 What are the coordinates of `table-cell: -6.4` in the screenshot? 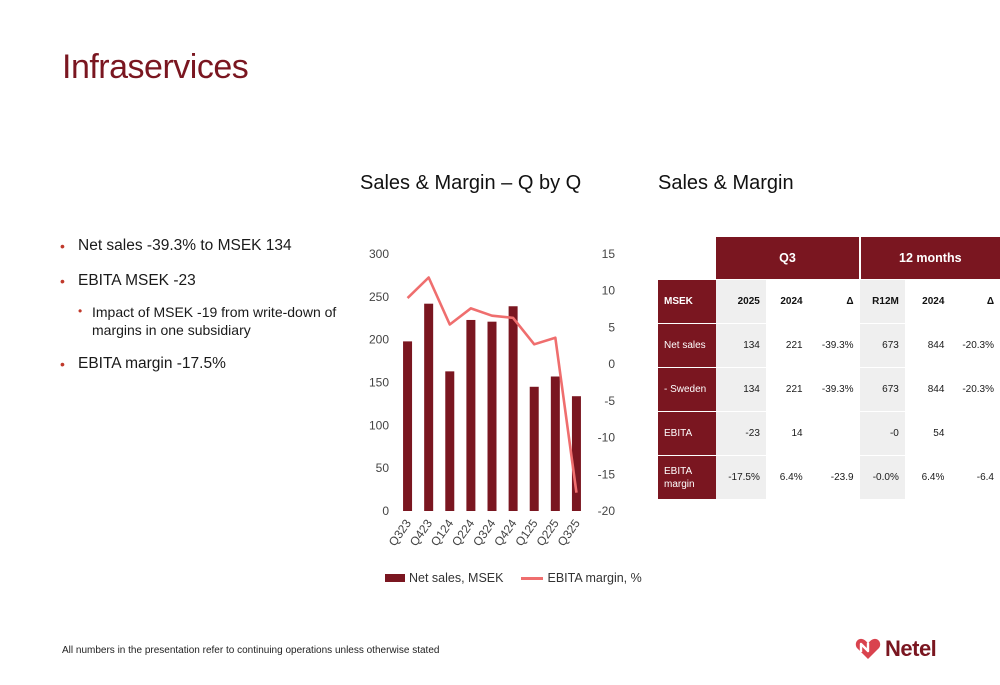 It's located at (975, 477).